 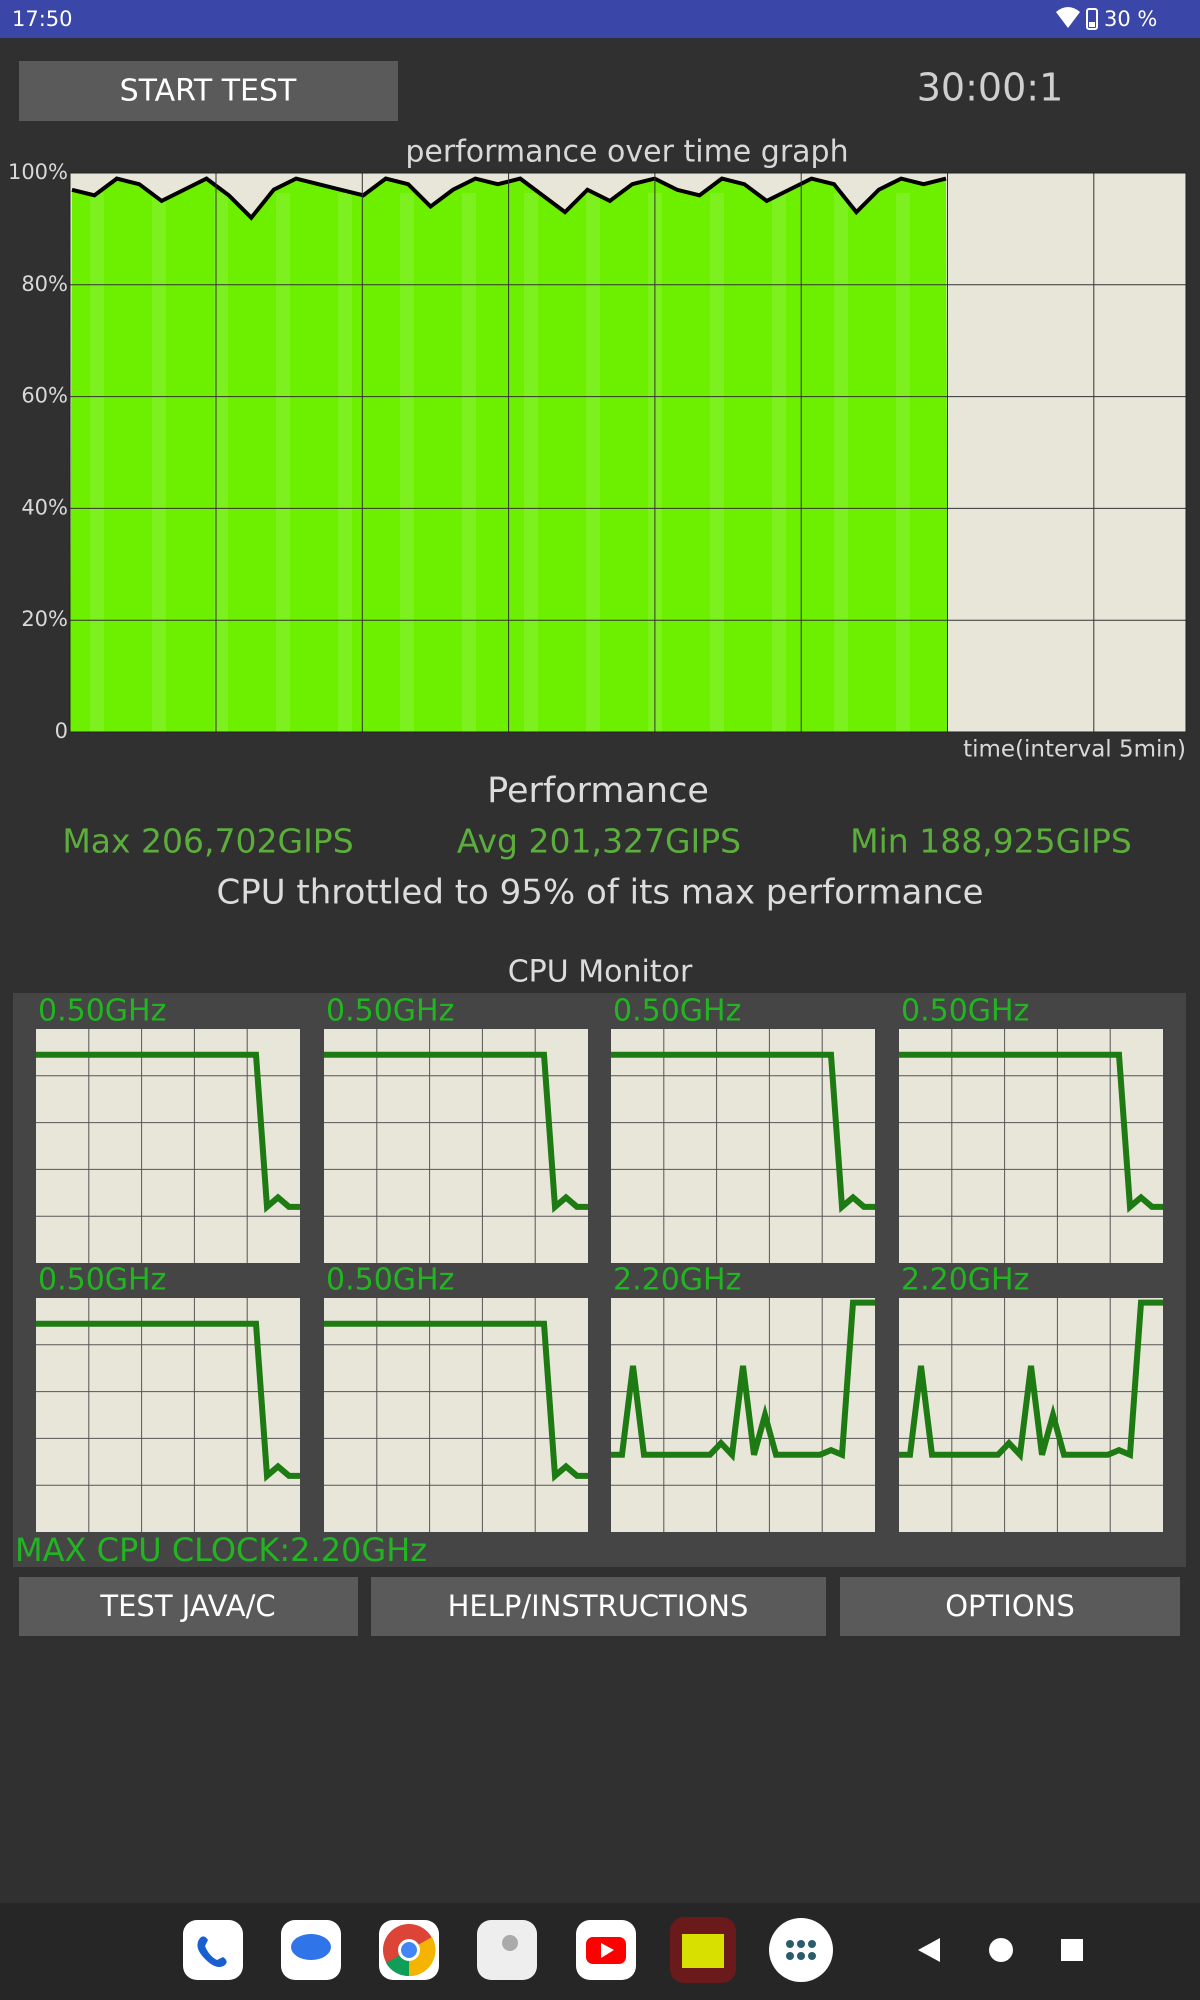 I want to click on performance-max: Max 206,702GIPS, so click(x=207, y=841).